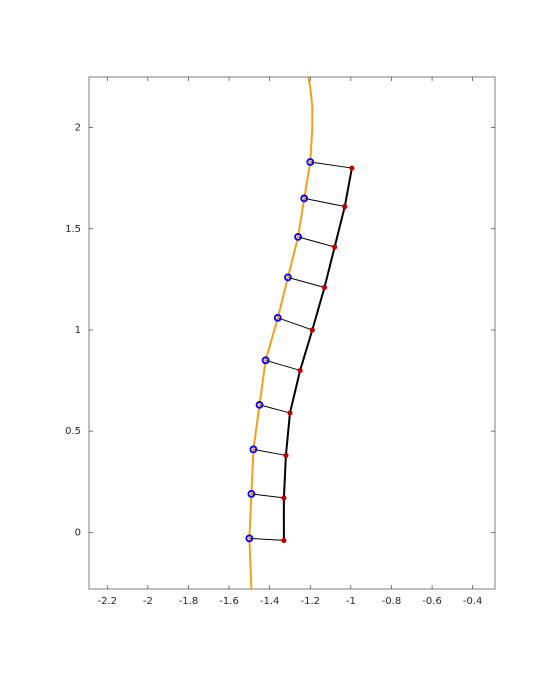 The width and height of the screenshot is (533, 690). I want to click on x-tick-label: -2, so click(148, 601).